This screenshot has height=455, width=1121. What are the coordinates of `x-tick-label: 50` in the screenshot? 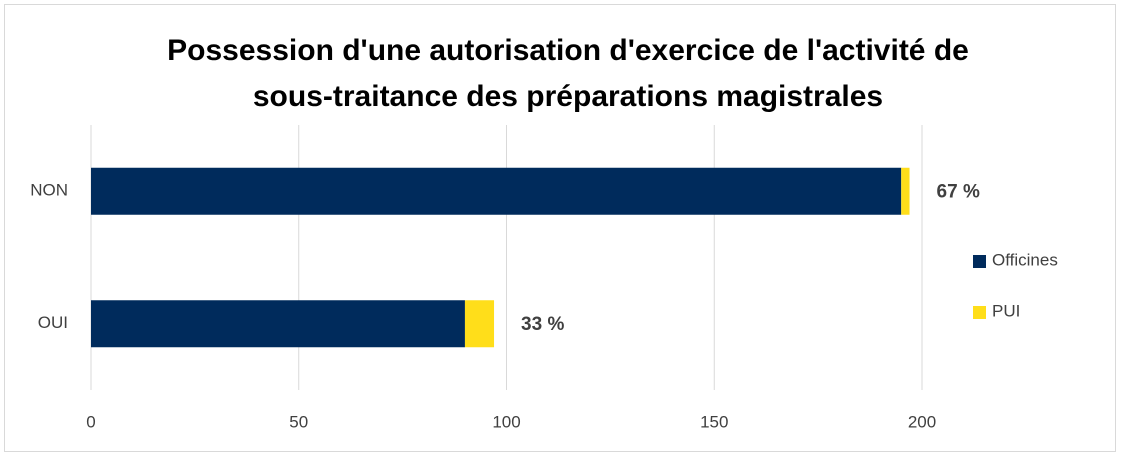 It's located at (298, 421).